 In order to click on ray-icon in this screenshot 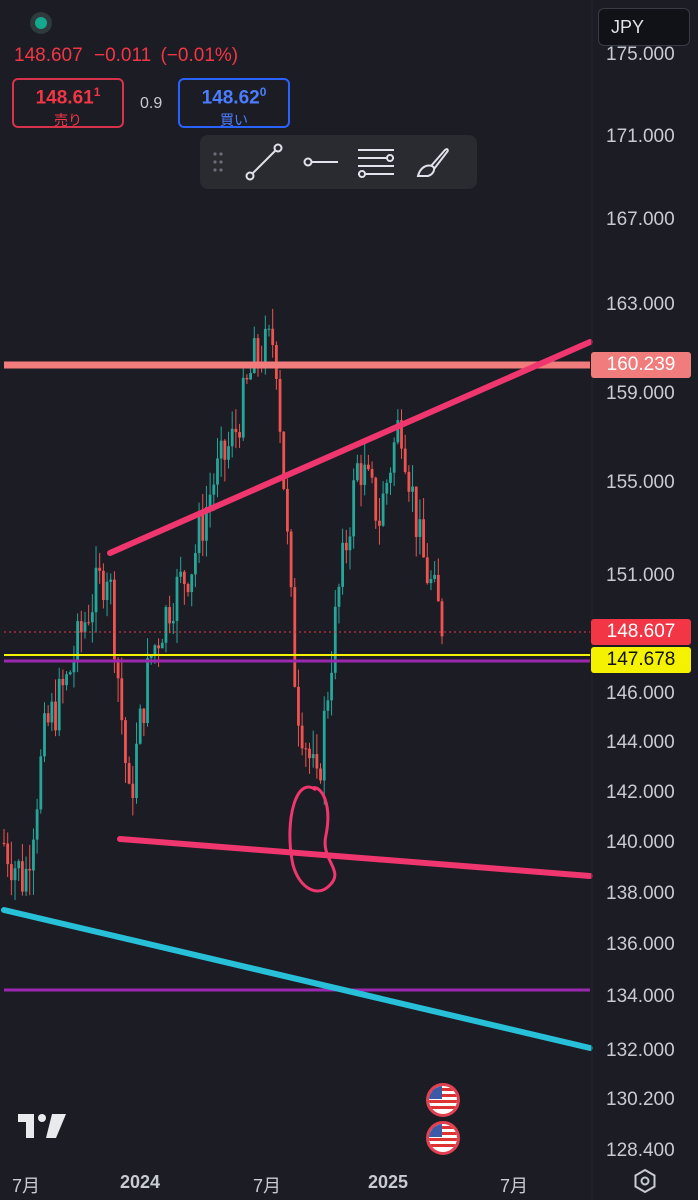, I will do `click(320, 162)`.